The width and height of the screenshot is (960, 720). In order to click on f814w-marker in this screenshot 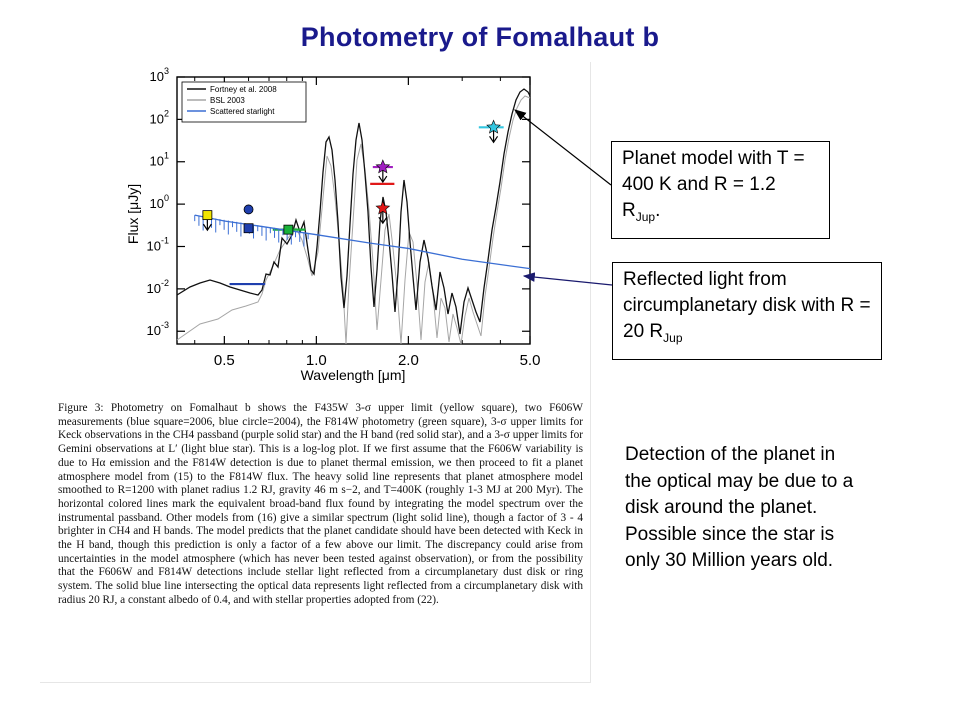, I will do `click(288, 229)`.